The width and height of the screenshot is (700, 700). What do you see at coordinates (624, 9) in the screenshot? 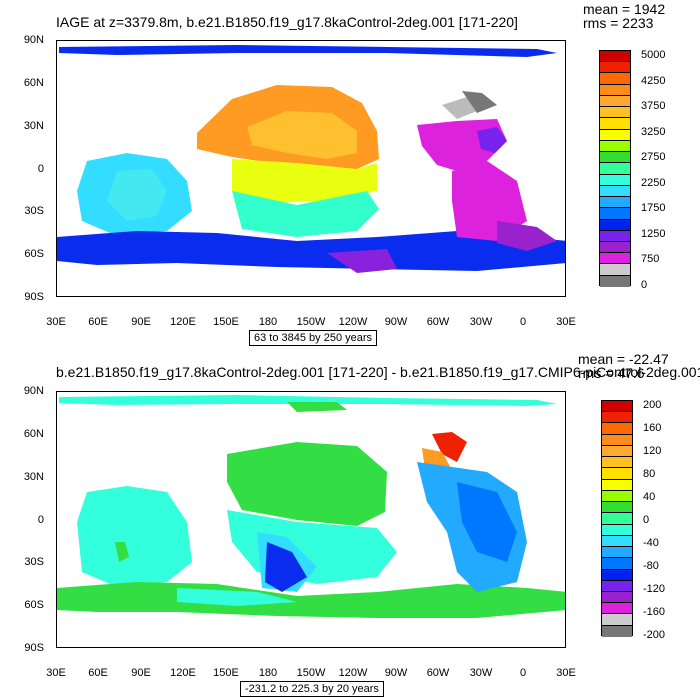
I see `panel1-mean: mean = 1942` at bounding box center [624, 9].